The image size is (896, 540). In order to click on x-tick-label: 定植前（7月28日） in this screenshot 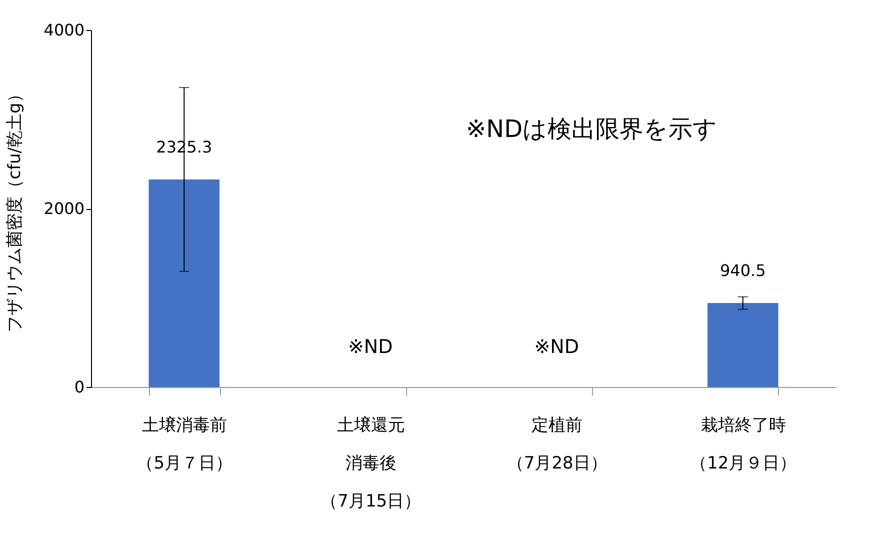, I will do `click(557, 445)`.